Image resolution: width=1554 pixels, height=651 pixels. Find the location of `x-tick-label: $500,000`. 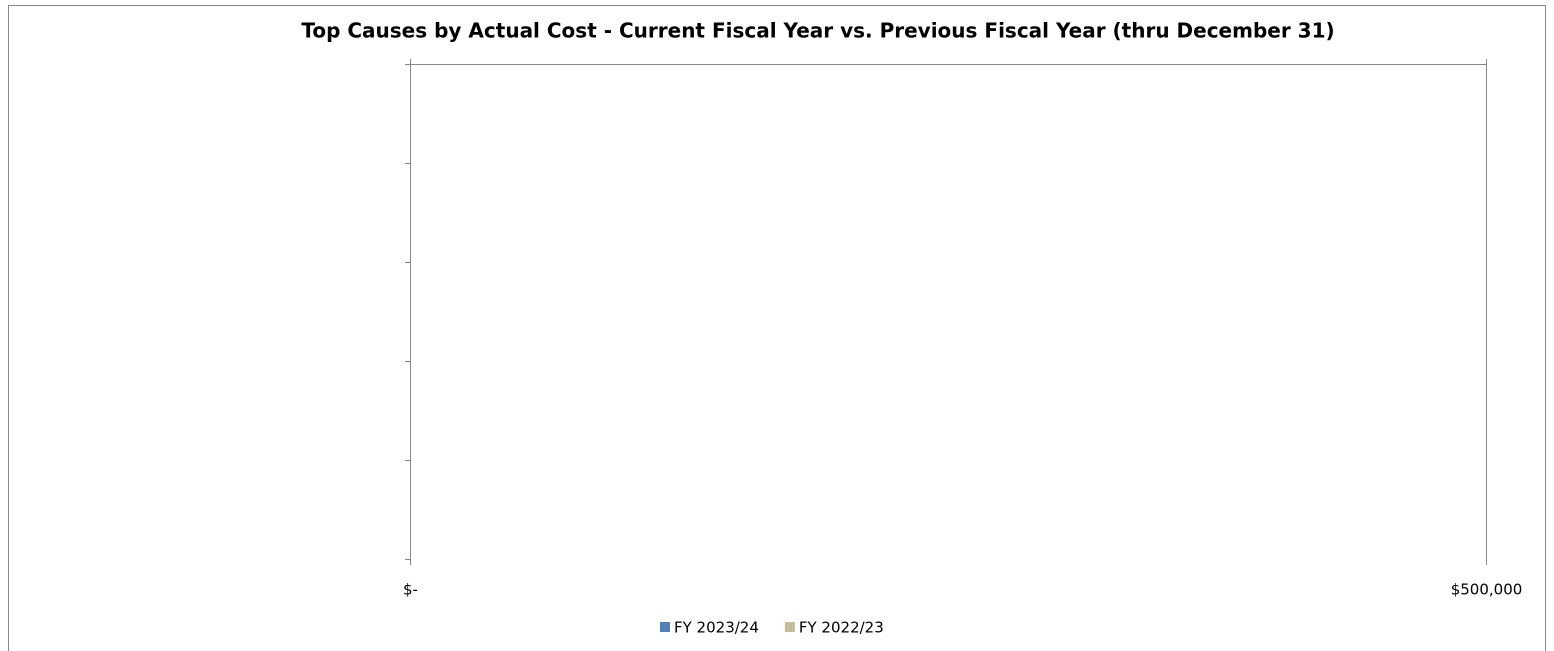

x-tick-label: $500,000 is located at coordinates (1487, 590).